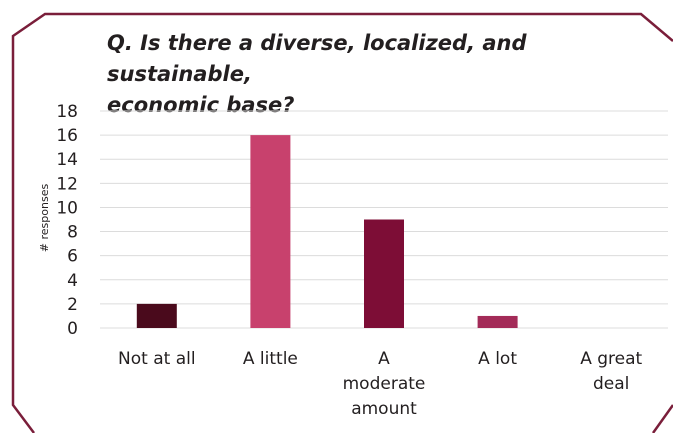 This screenshot has height=433, width=673. What do you see at coordinates (662, 418) in the screenshot?
I see `frame-border-right` at bounding box center [662, 418].